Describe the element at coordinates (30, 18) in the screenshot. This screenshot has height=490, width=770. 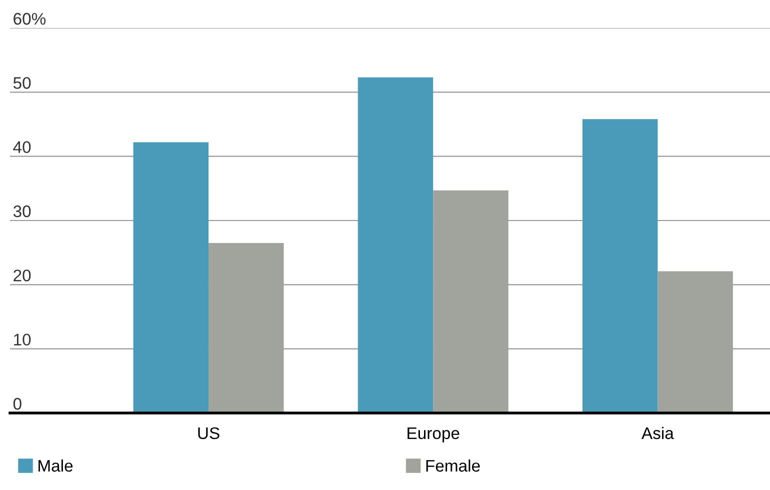
I see `y-tick-label: 60%` at that location.